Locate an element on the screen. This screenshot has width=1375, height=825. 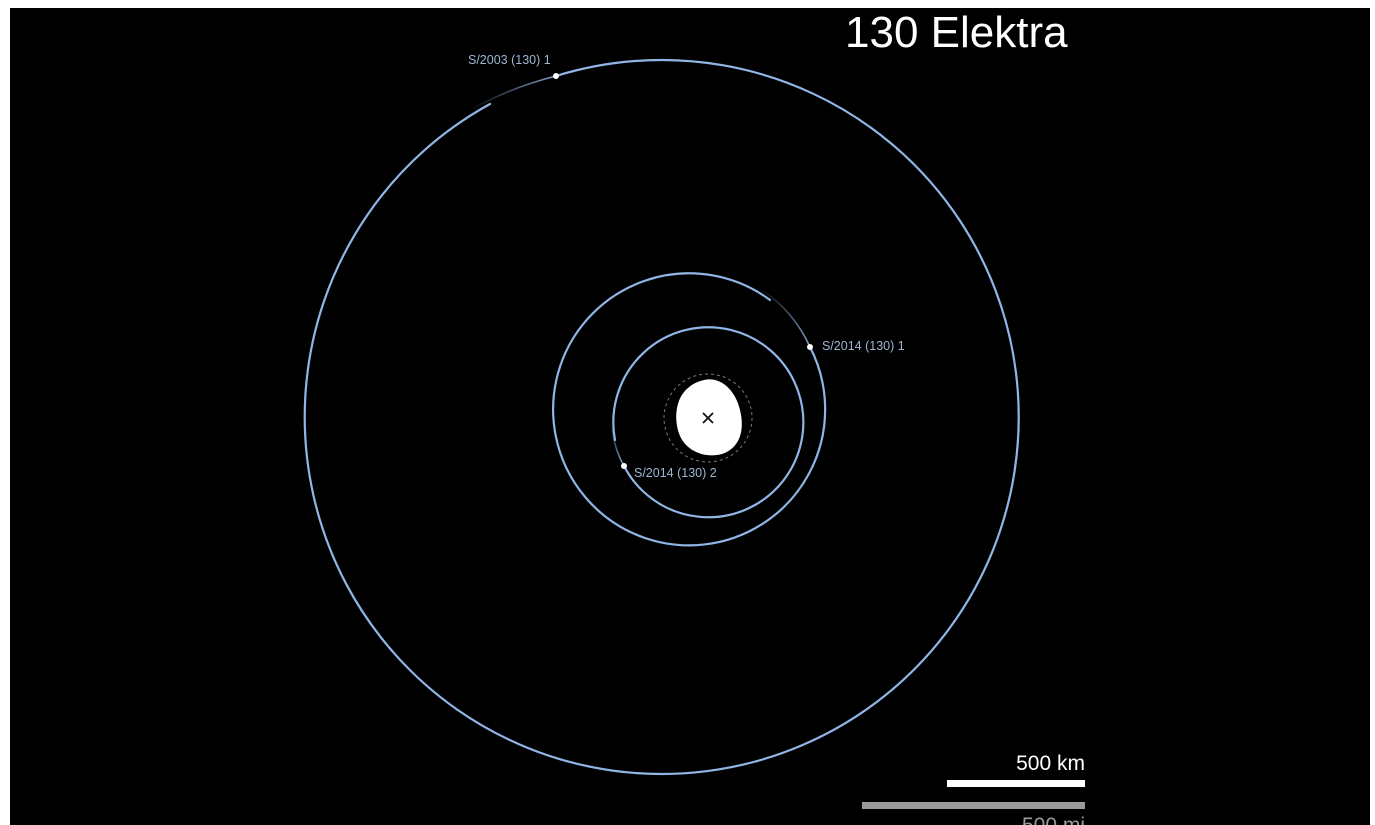
body-boundary-dashed-circle is located at coordinates (708, 418).